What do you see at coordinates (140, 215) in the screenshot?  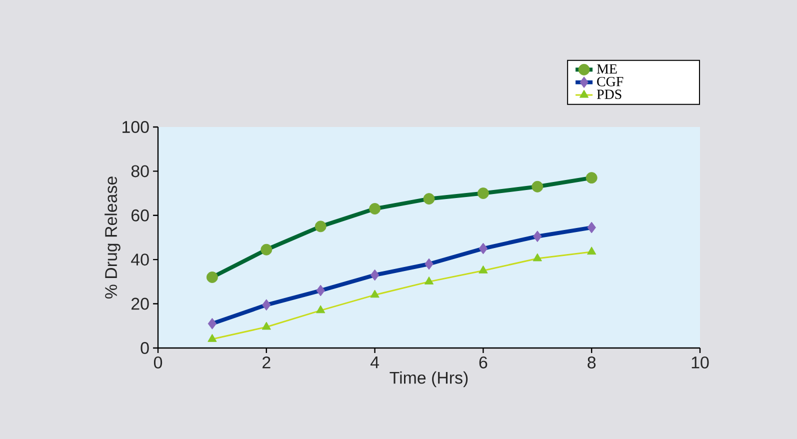 I see `y-tick-label: 60` at bounding box center [140, 215].